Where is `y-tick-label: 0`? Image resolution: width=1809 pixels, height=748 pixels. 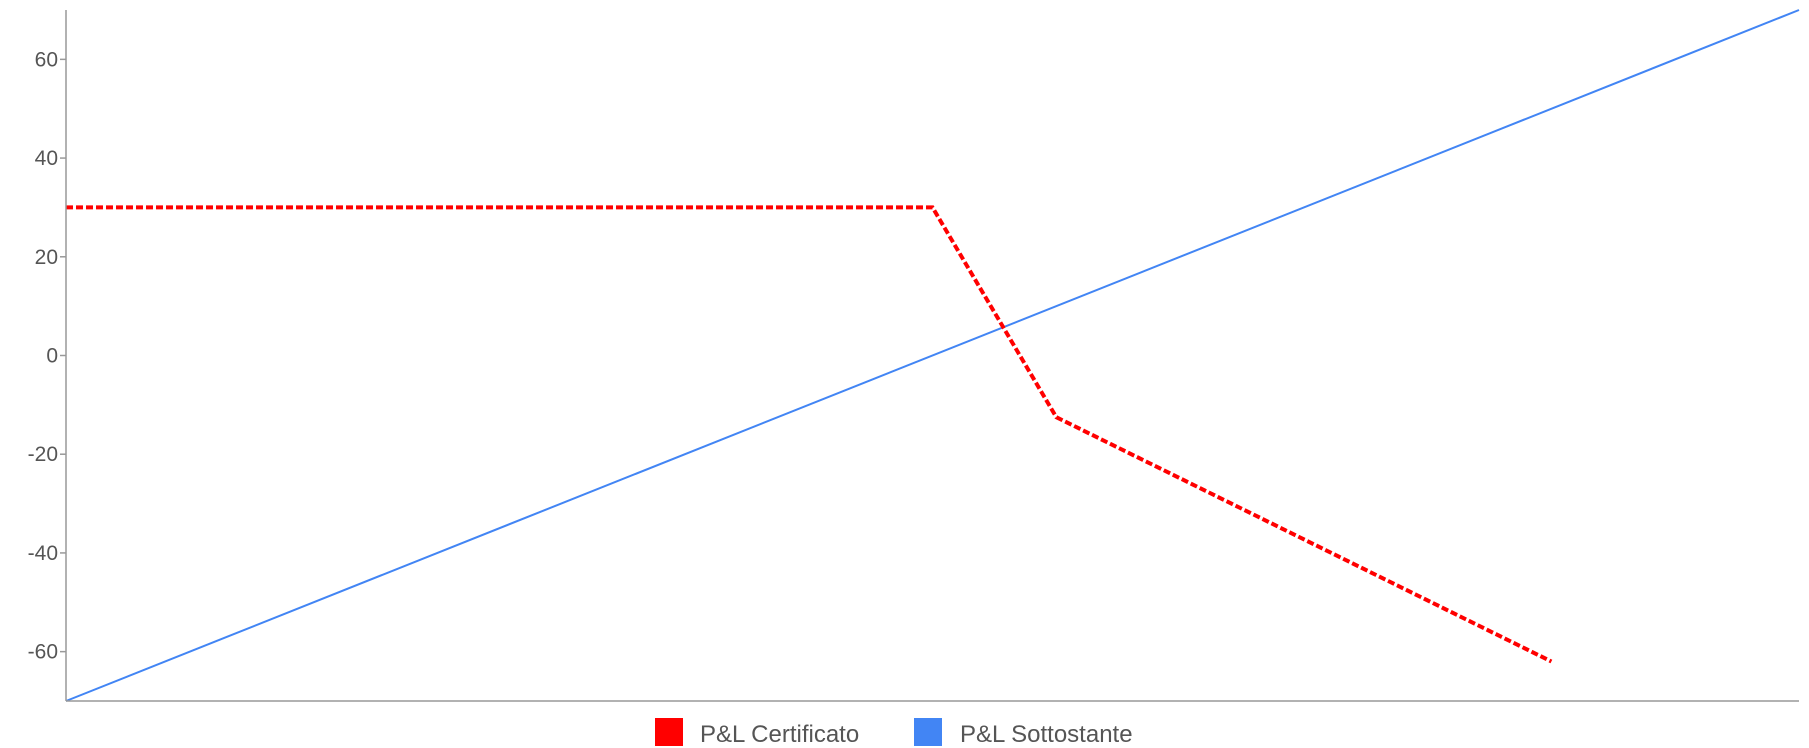
y-tick-label: 0 is located at coordinates (52, 356).